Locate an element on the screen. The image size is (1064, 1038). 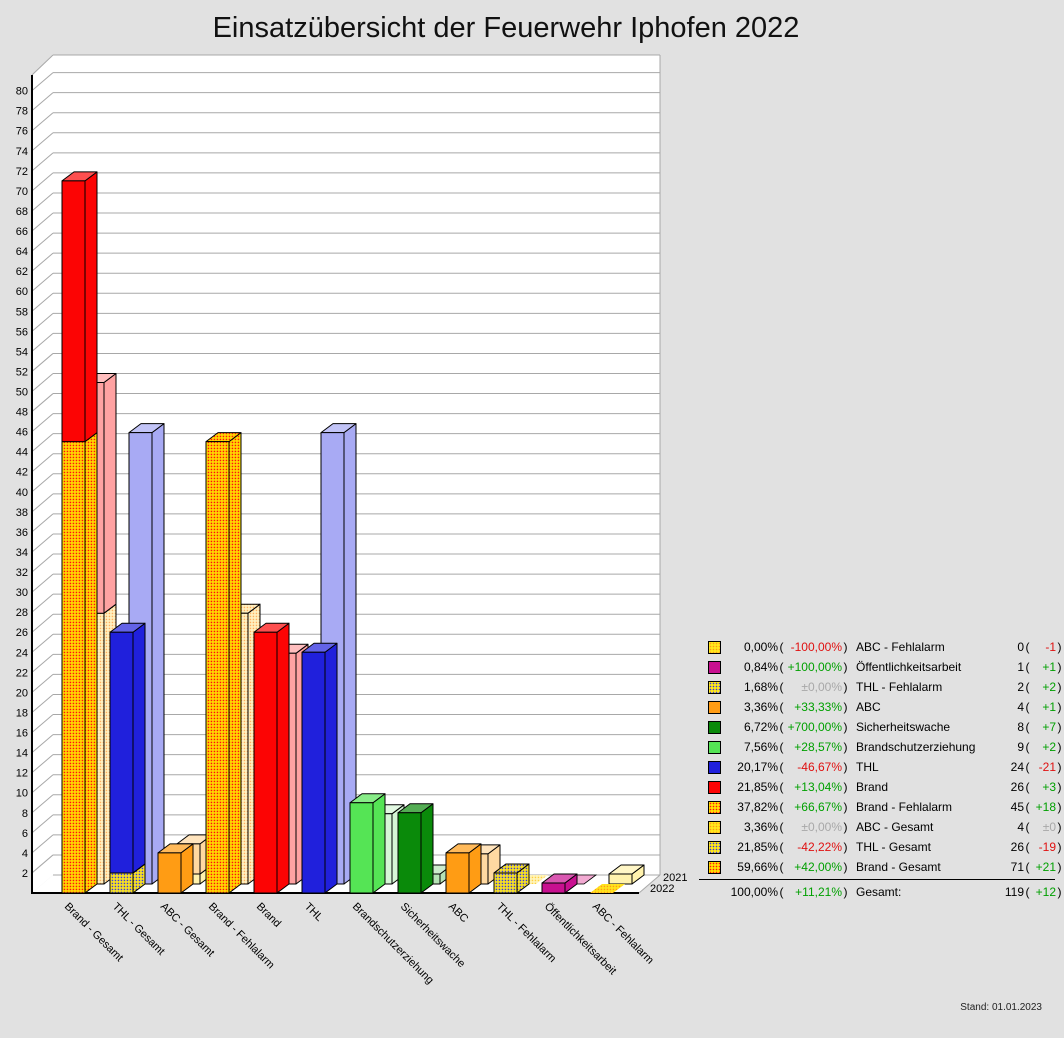
legend-percent: 0,84% is located at coordinates (760, 667).